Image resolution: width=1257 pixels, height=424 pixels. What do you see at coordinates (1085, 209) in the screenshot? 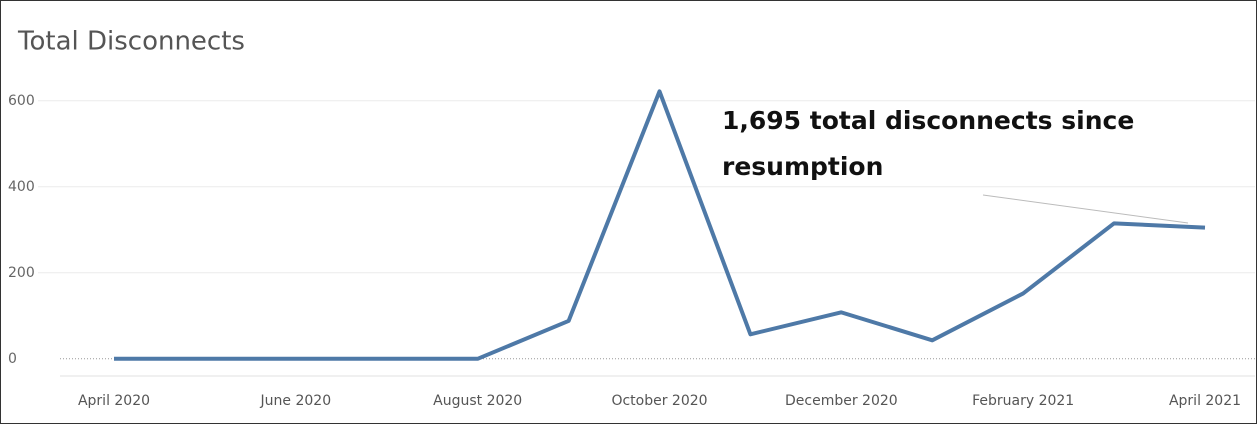
I see `annotation-pointer` at bounding box center [1085, 209].